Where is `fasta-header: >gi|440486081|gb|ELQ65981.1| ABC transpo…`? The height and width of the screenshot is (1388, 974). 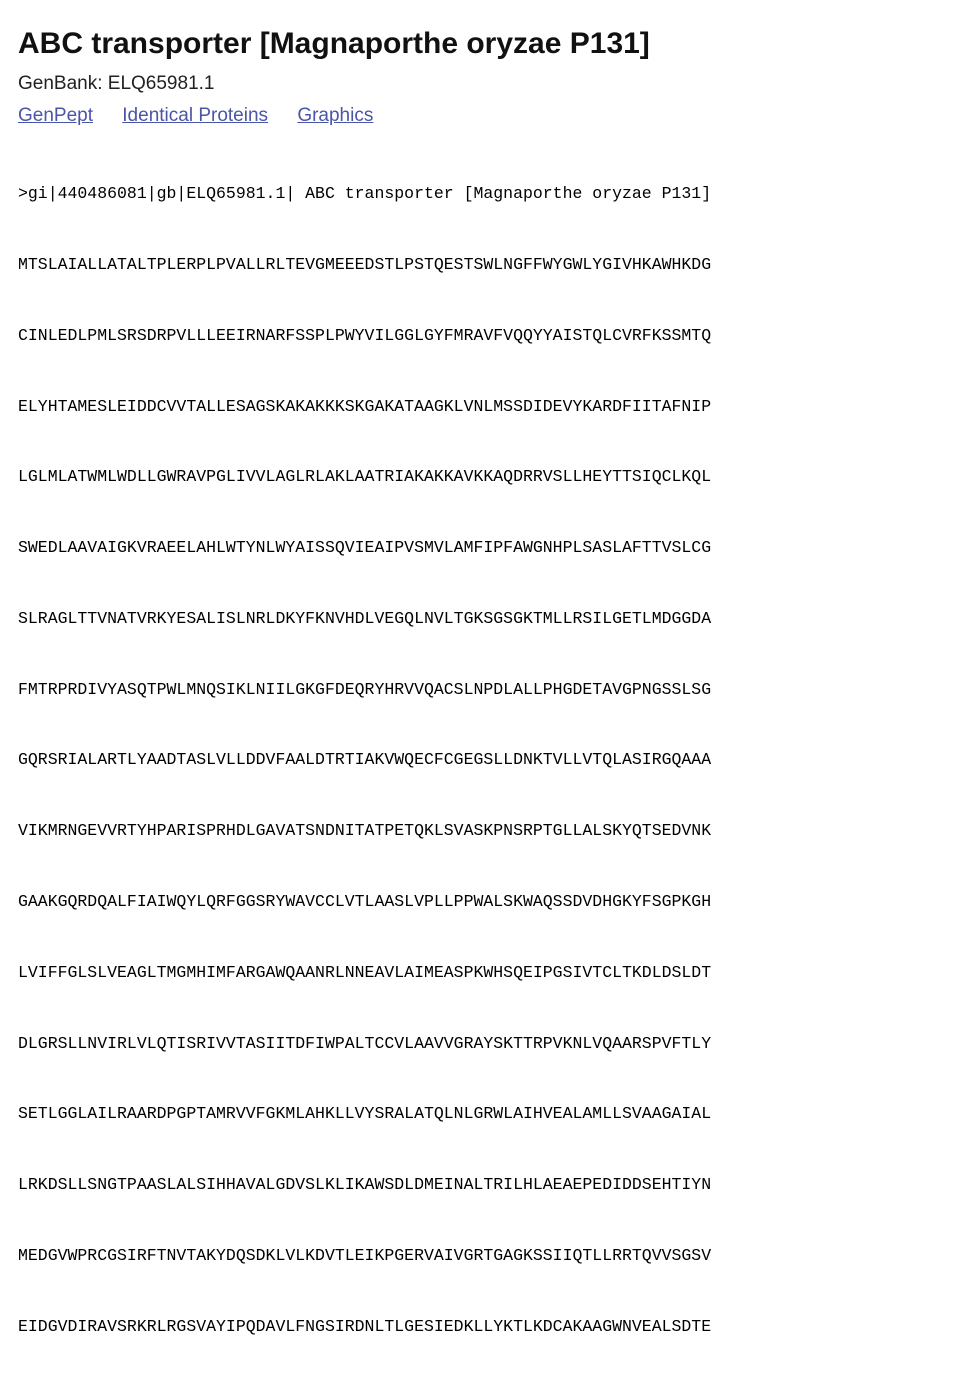 fasta-header: >gi|440486081|gb|ELQ65981.1| ABC transpo… is located at coordinates (365, 194).